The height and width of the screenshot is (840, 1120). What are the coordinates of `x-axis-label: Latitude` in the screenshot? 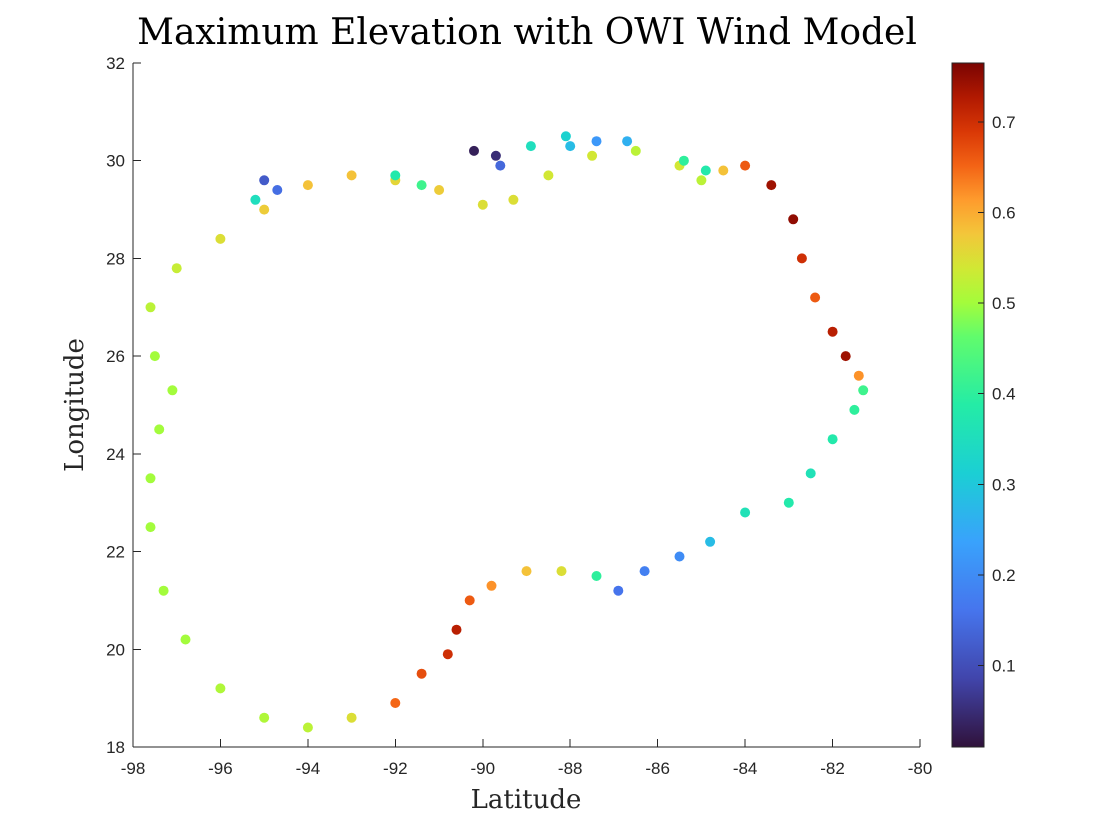 It's located at (526, 800).